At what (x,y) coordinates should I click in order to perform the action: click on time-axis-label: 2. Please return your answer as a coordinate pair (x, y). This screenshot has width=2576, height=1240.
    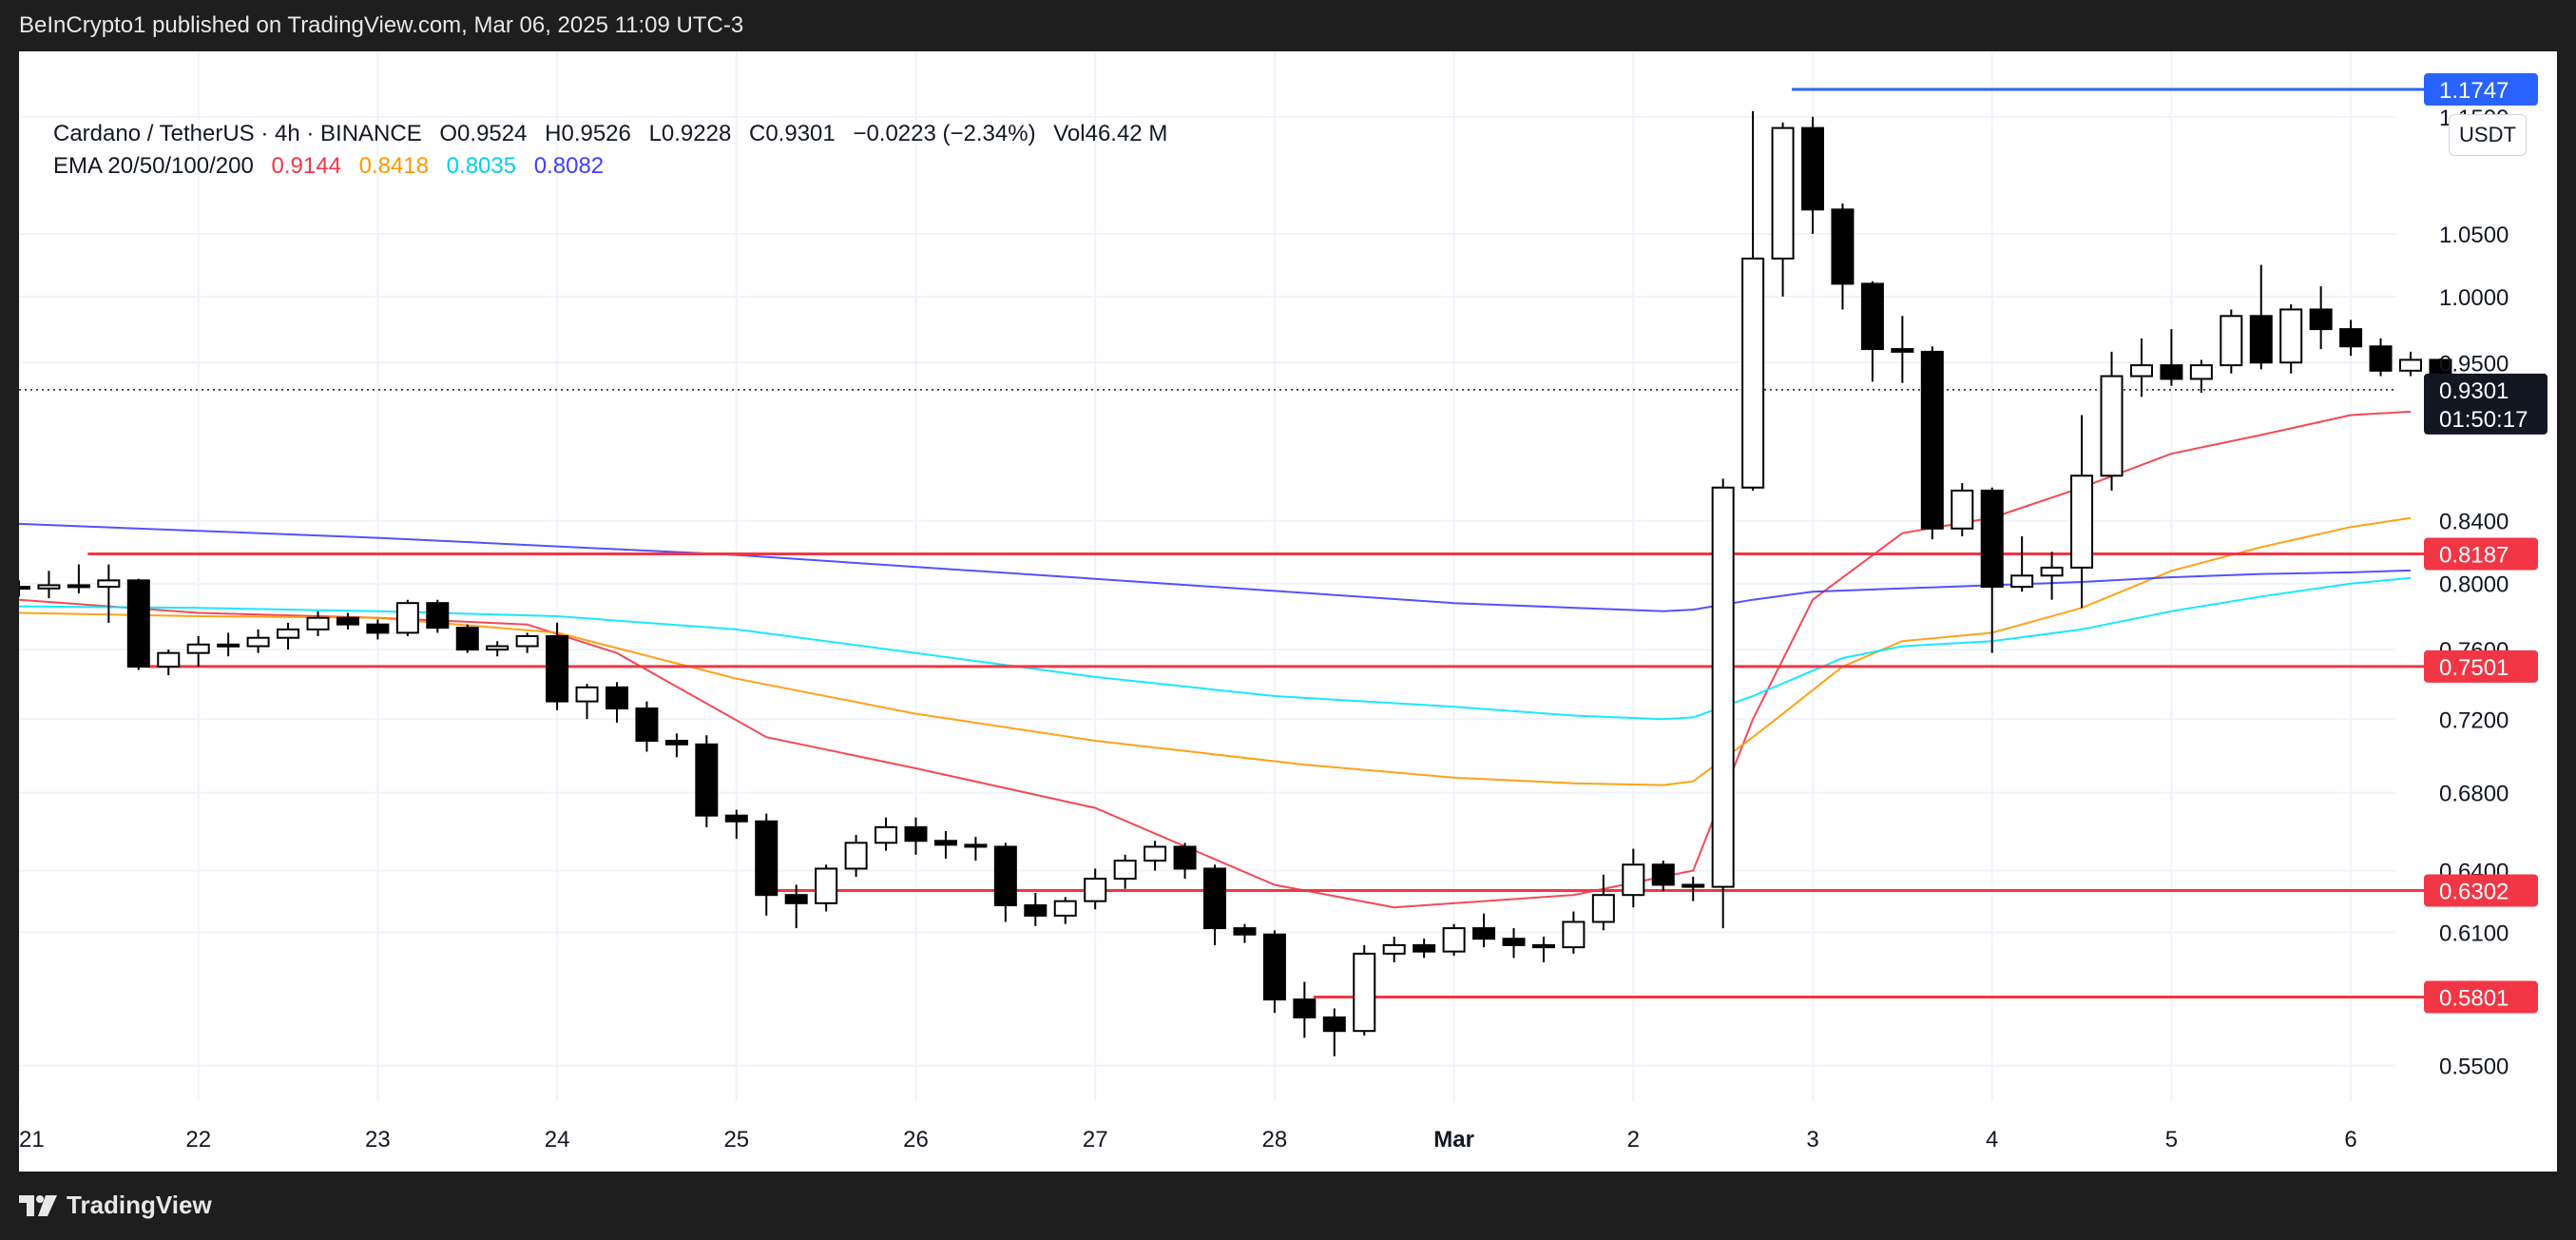
    Looking at the image, I should click on (1633, 1140).